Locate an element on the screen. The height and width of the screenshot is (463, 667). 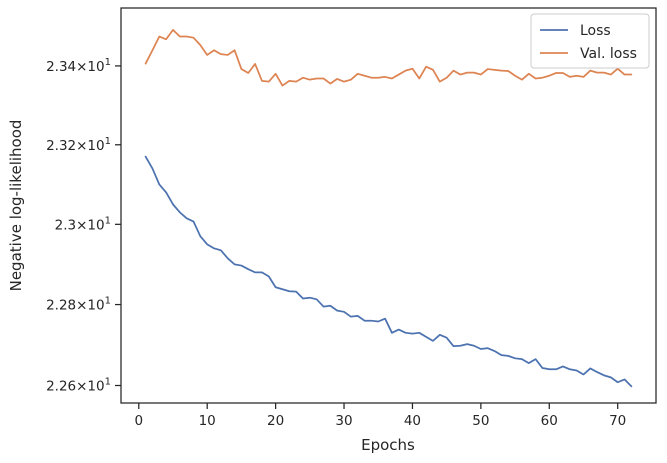
y-tick-label: 2.26×10¹ is located at coordinates (78, 386).